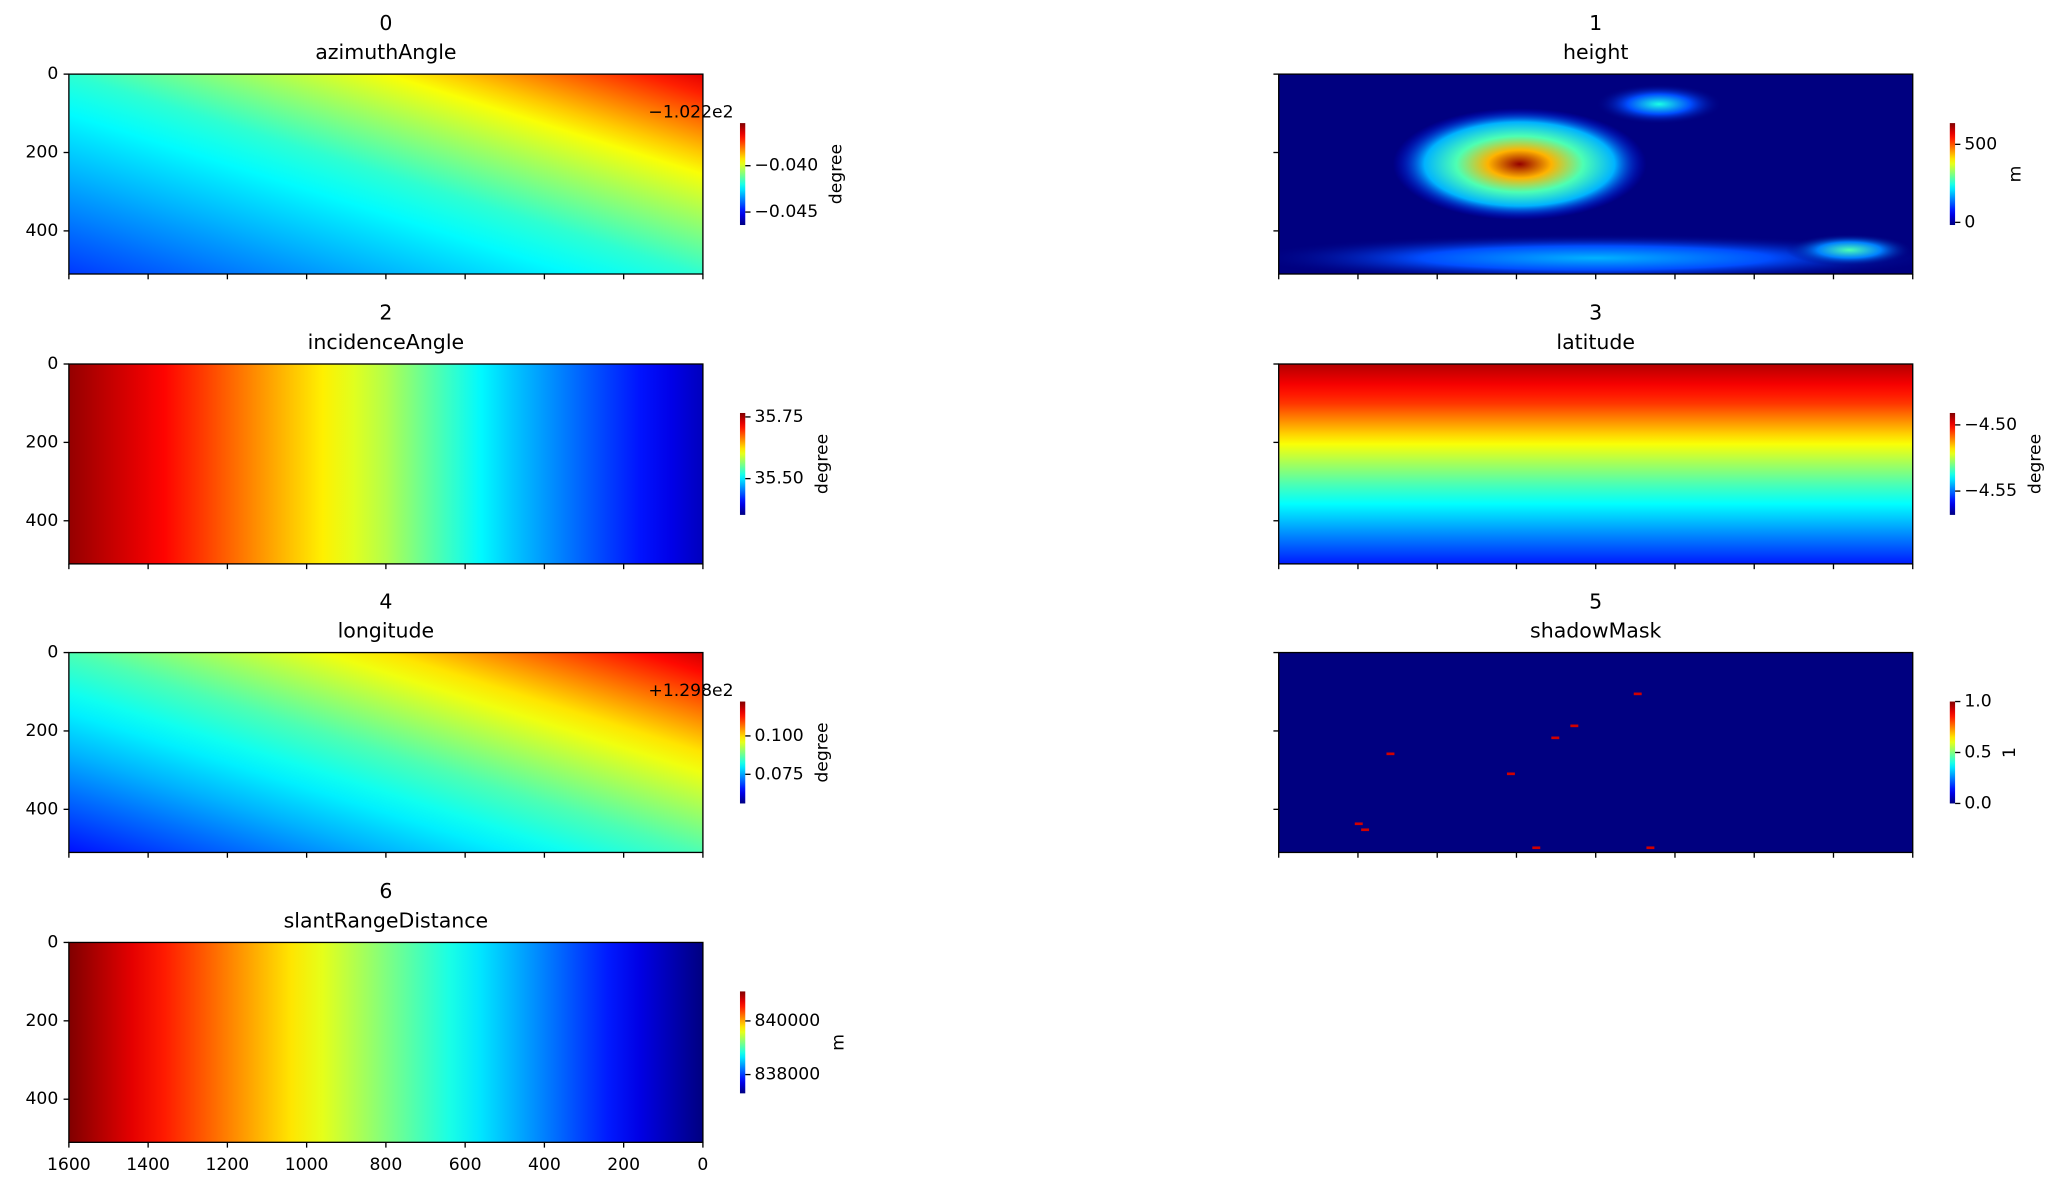 Image resolution: width=2065 pixels, height=1186 pixels. I want to click on colorbar-tick-label: 500, so click(1980, 144).